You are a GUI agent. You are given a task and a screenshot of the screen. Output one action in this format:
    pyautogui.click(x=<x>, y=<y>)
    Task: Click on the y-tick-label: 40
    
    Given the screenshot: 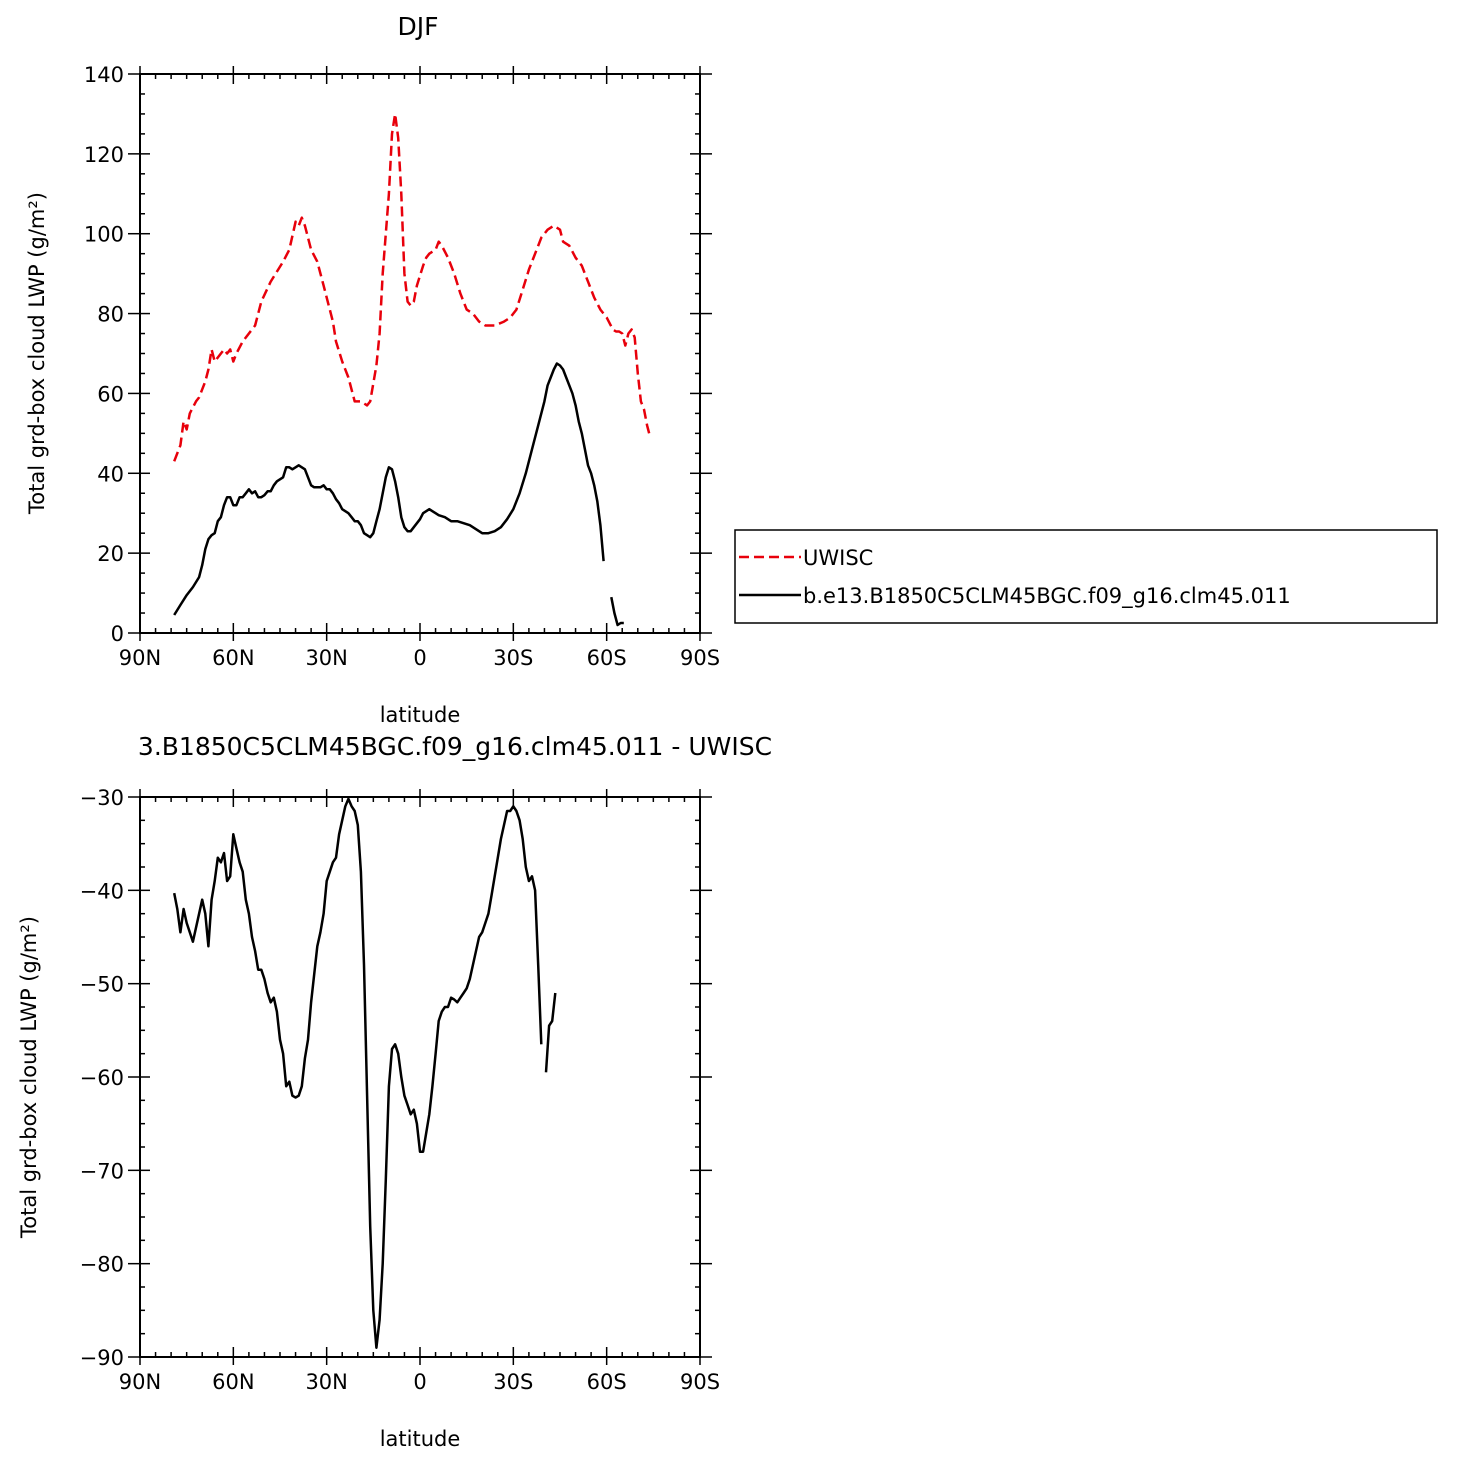 What is the action you would take?
    pyautogui.click(x=110, y=474)
    